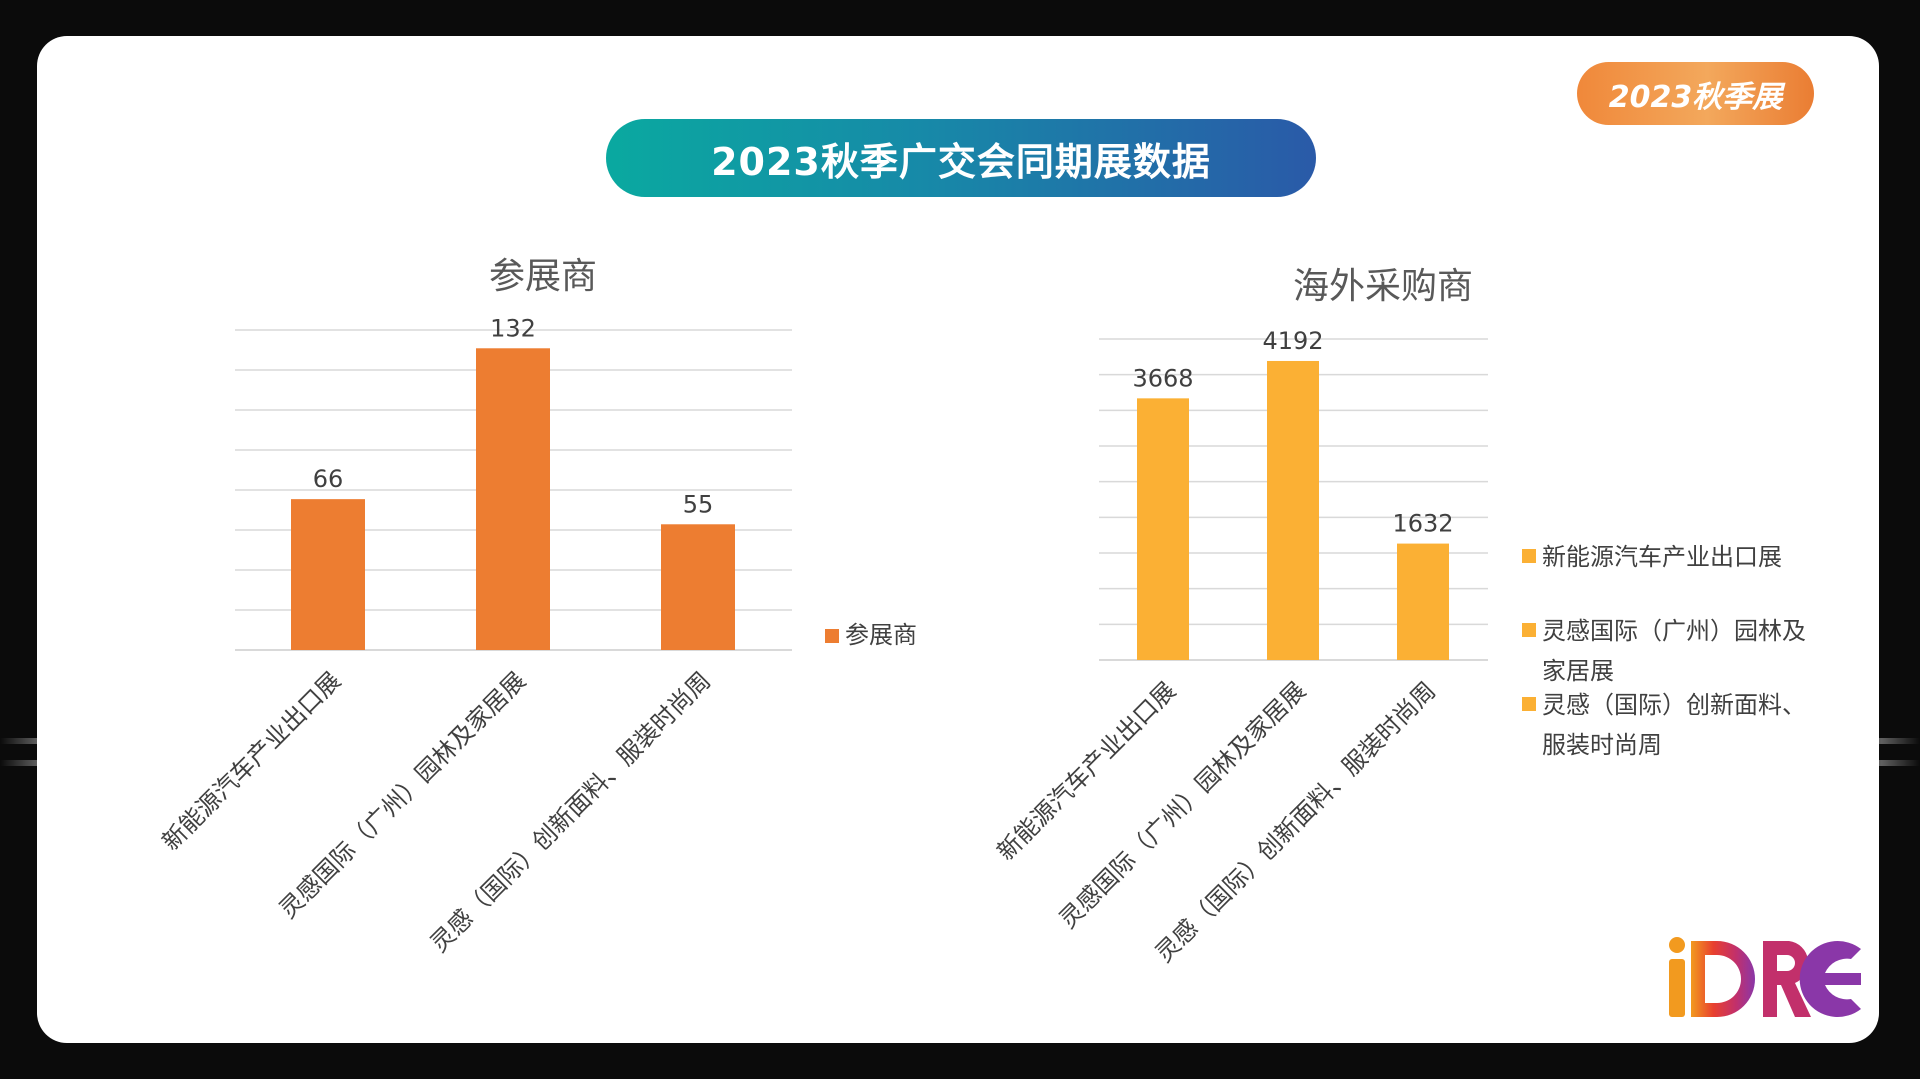  What do you see at coordinates (1422, 524) in the screenshot?
I see `data-label: 1632` at bounding box center [1422, 524].